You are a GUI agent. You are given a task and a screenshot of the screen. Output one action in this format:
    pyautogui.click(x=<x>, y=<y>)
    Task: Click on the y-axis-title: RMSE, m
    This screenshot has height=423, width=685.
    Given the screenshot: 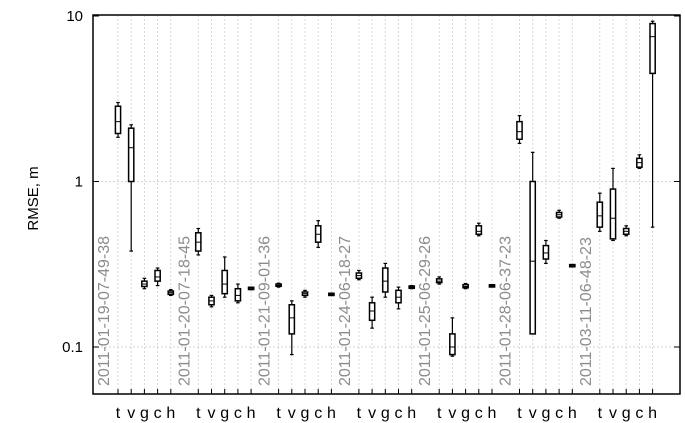 What is the action you would take?
    pyautogui.click(x=33, y=198)
    